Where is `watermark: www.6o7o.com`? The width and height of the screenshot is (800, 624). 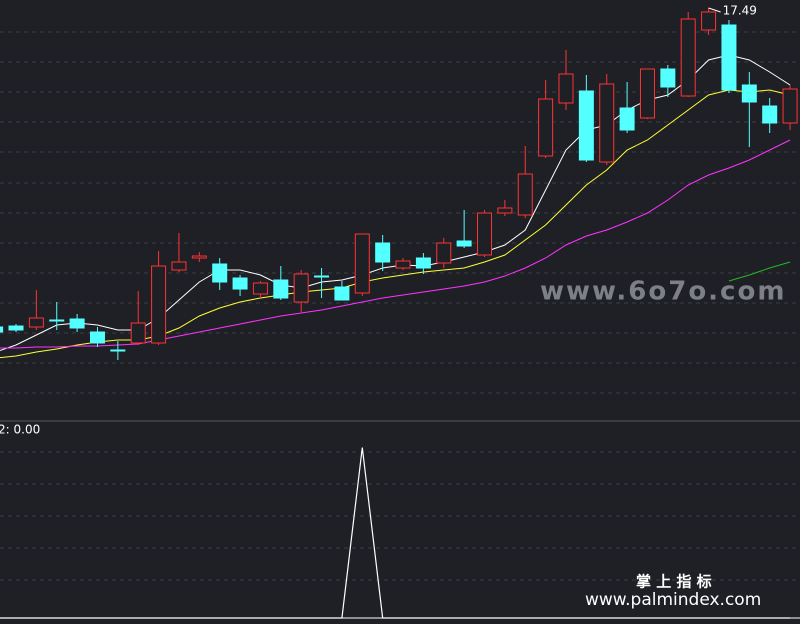
watermark: www.6o7o.com is located at coordinates (663, 292).